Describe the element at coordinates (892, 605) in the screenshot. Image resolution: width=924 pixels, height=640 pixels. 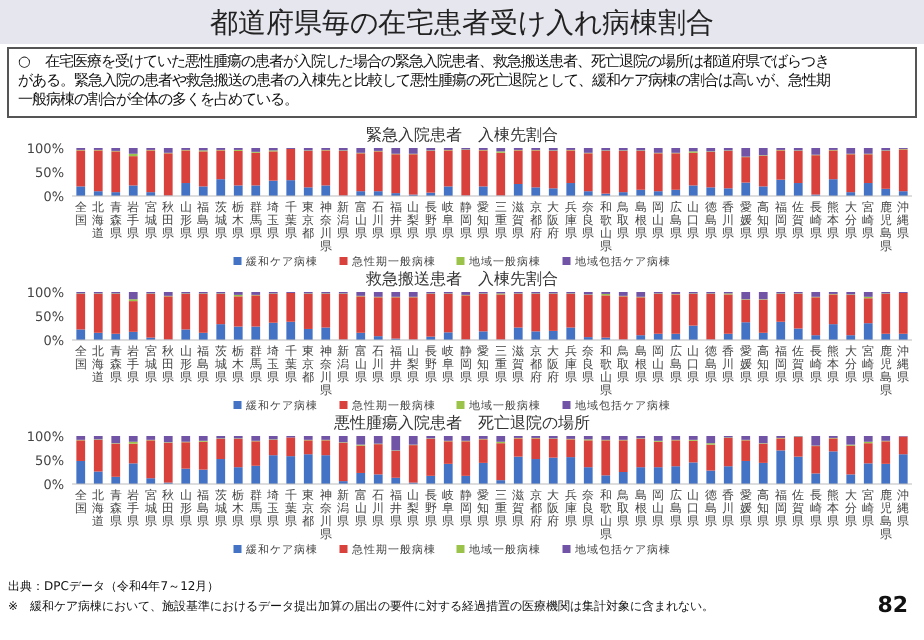
I see `text: 82` at that location.